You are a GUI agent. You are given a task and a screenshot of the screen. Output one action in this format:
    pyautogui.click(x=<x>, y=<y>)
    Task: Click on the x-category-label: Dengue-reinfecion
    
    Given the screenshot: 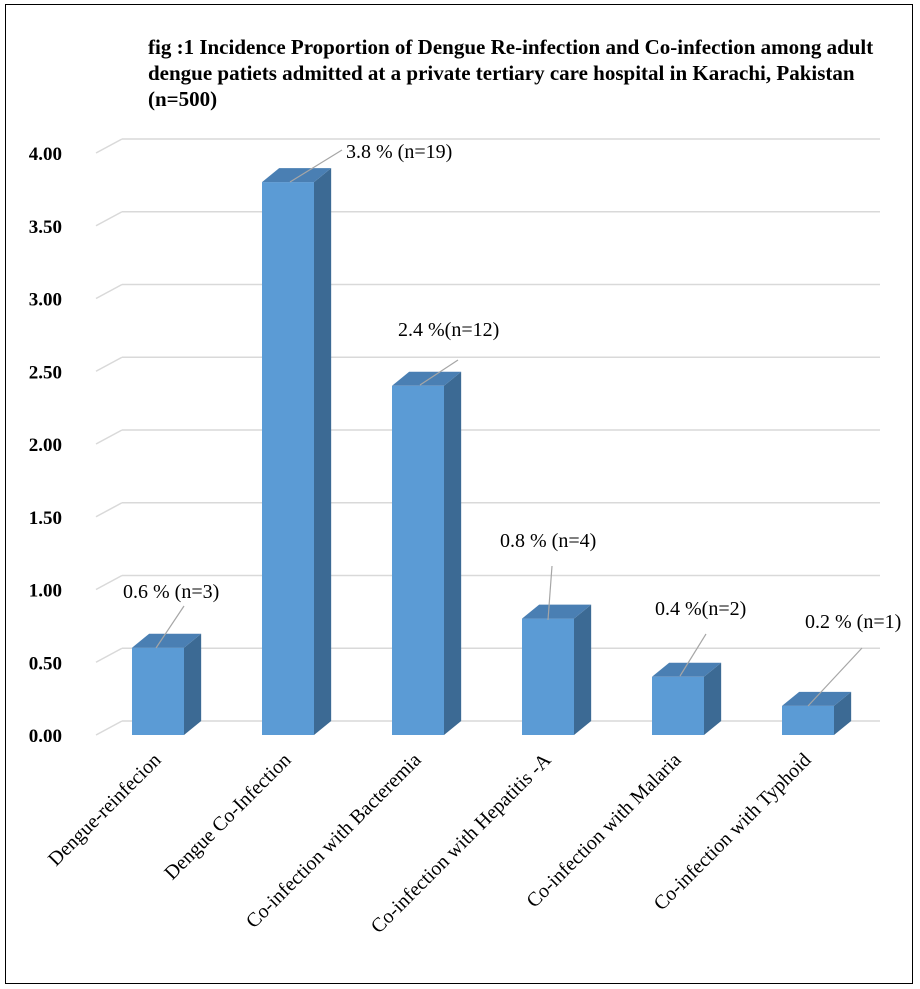 What is the action you would take?
    pyautogui.click(x=105, y=810)
    